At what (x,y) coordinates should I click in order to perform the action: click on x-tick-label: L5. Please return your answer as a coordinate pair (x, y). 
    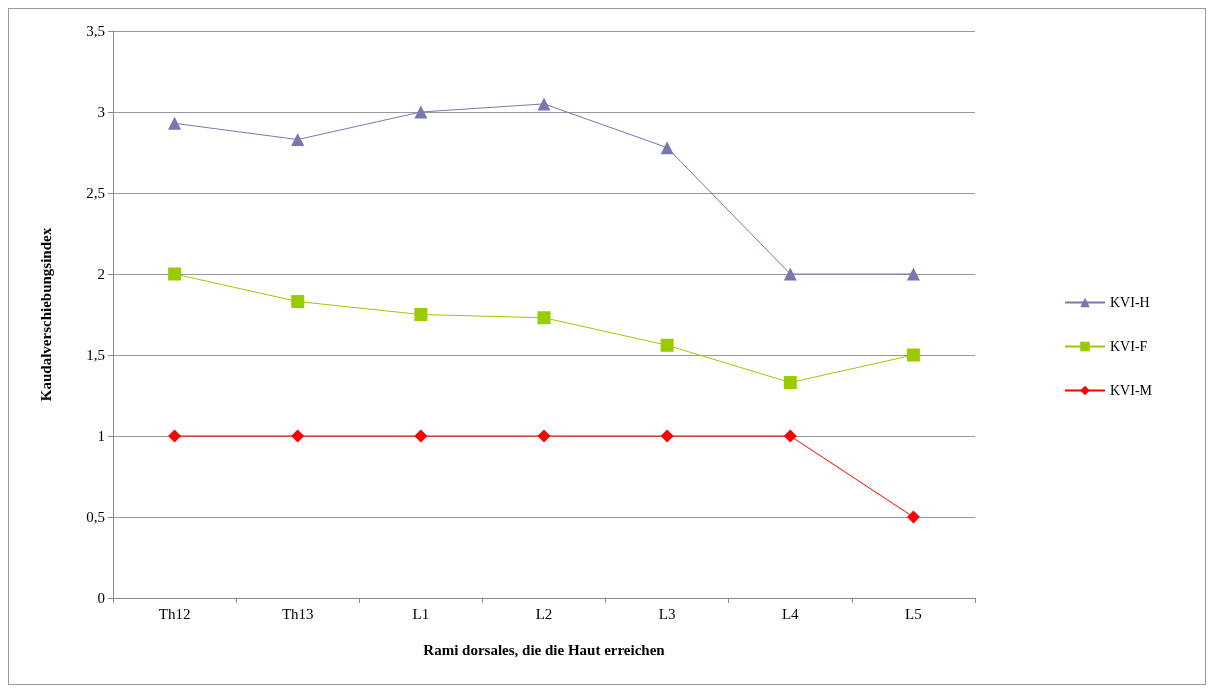
    Looking at the image, I should click on (913, 613).